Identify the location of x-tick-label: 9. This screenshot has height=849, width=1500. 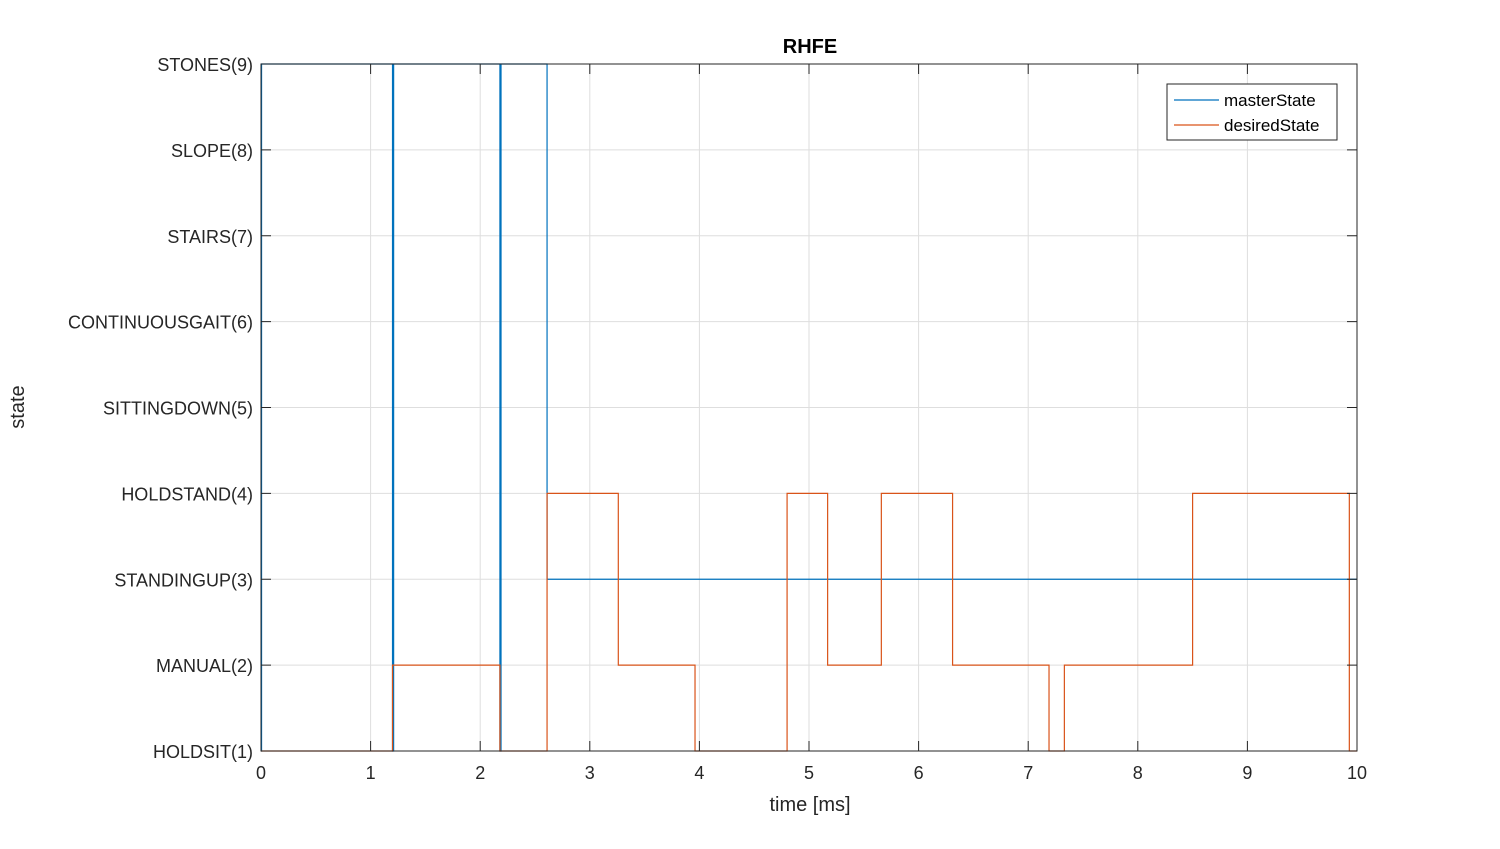
(1247, 773).